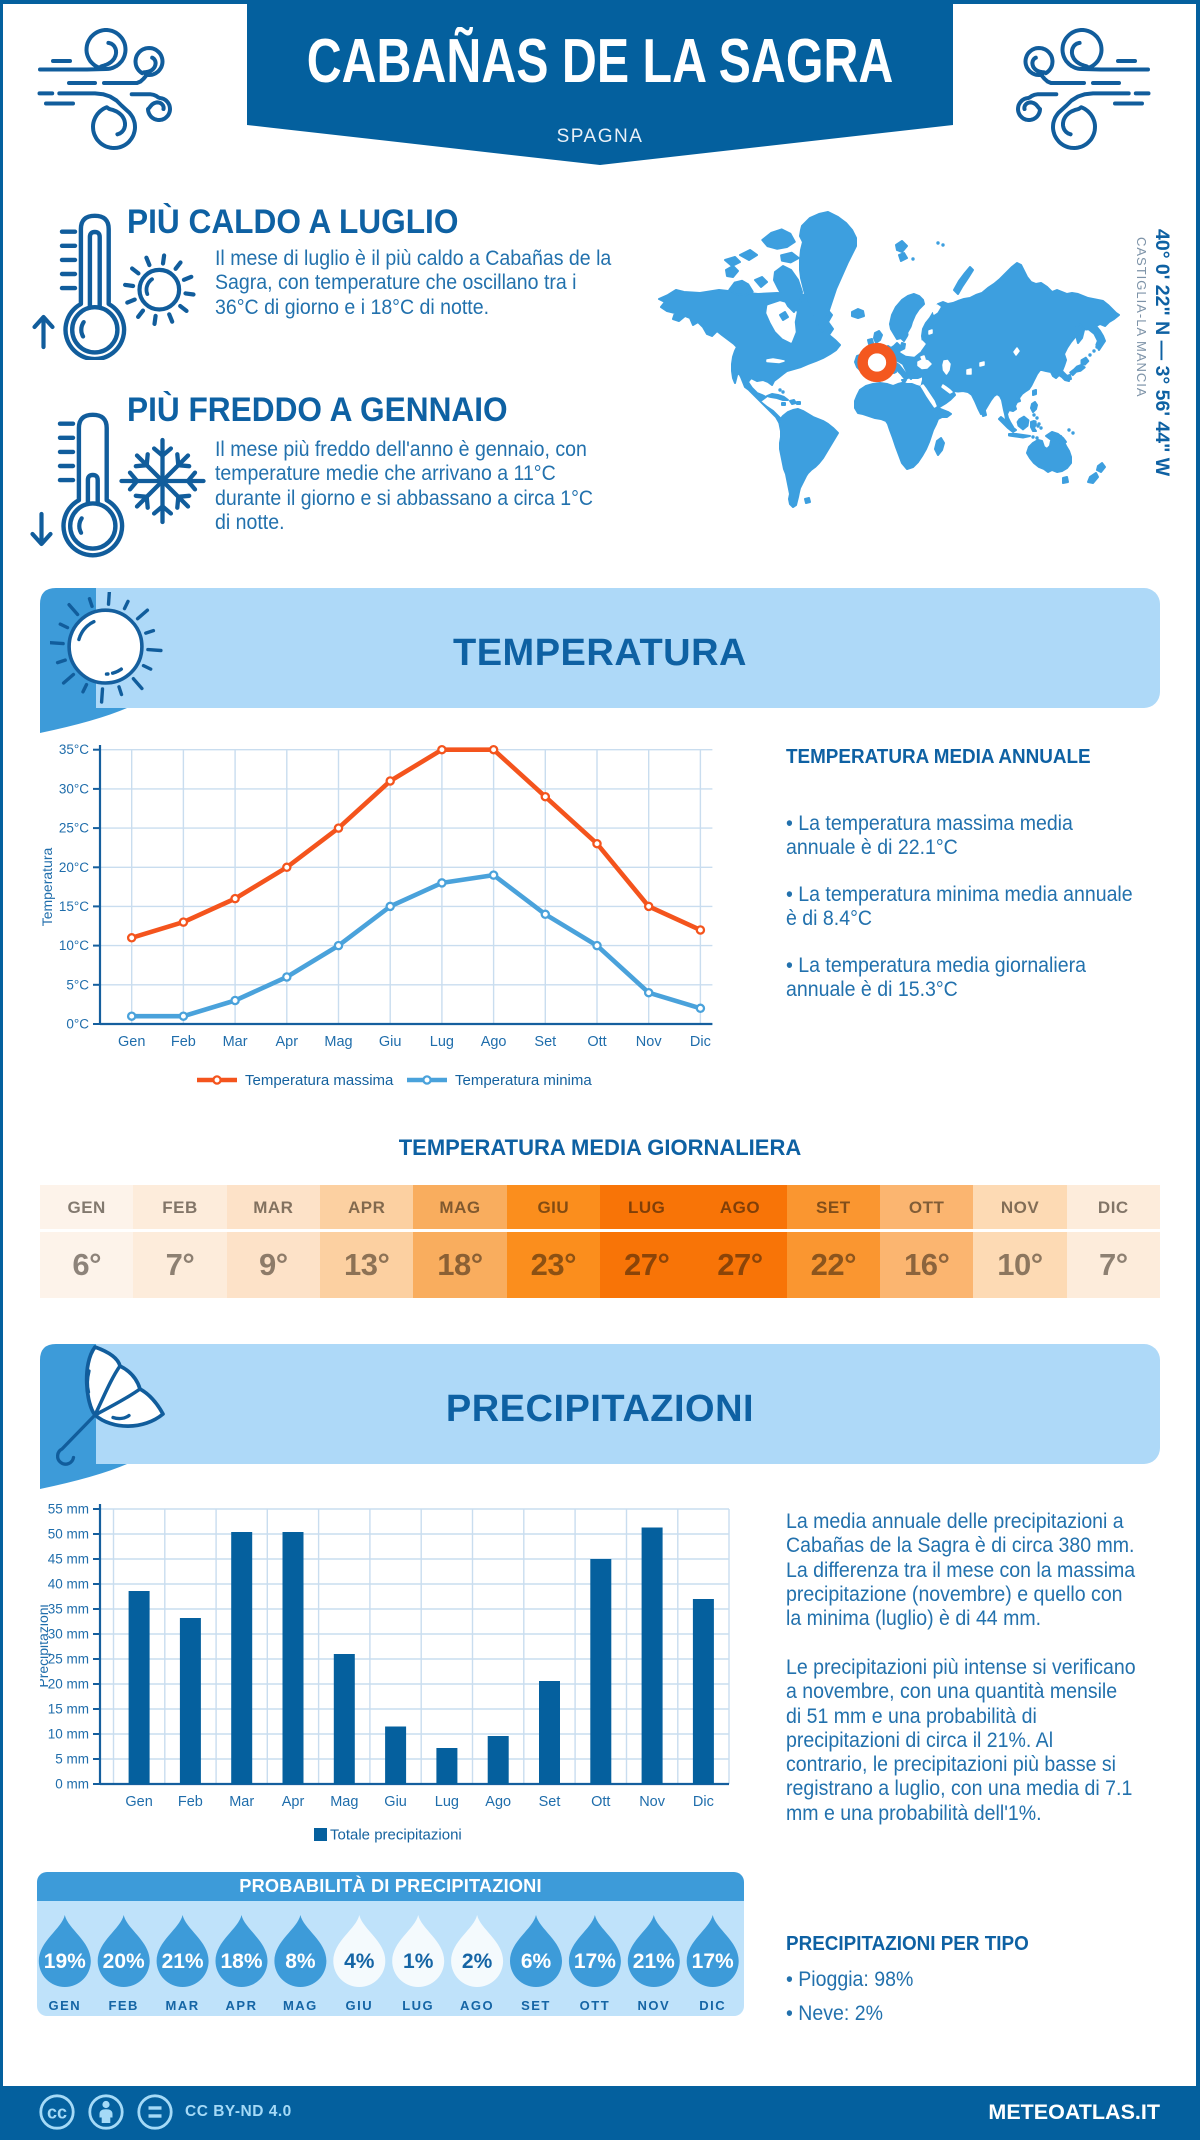 Image resolution: width=1200 pixels, height=2140 pixels. I want to click on svg-text: 10 mm, so click(68, 1734).